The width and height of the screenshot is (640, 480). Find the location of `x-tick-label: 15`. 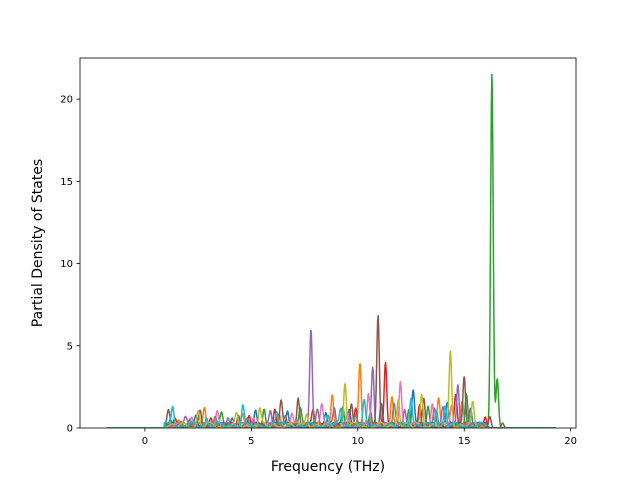

x-tick-label: 15 is located at coordinates (464, 441).